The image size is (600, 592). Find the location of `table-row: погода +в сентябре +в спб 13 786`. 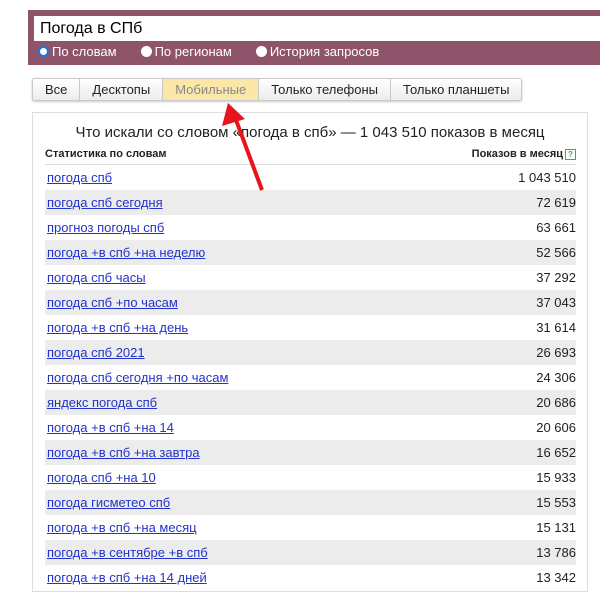

table-row: погода +в сентябре +в спб 13 786 is located at coordinates (310, 552).